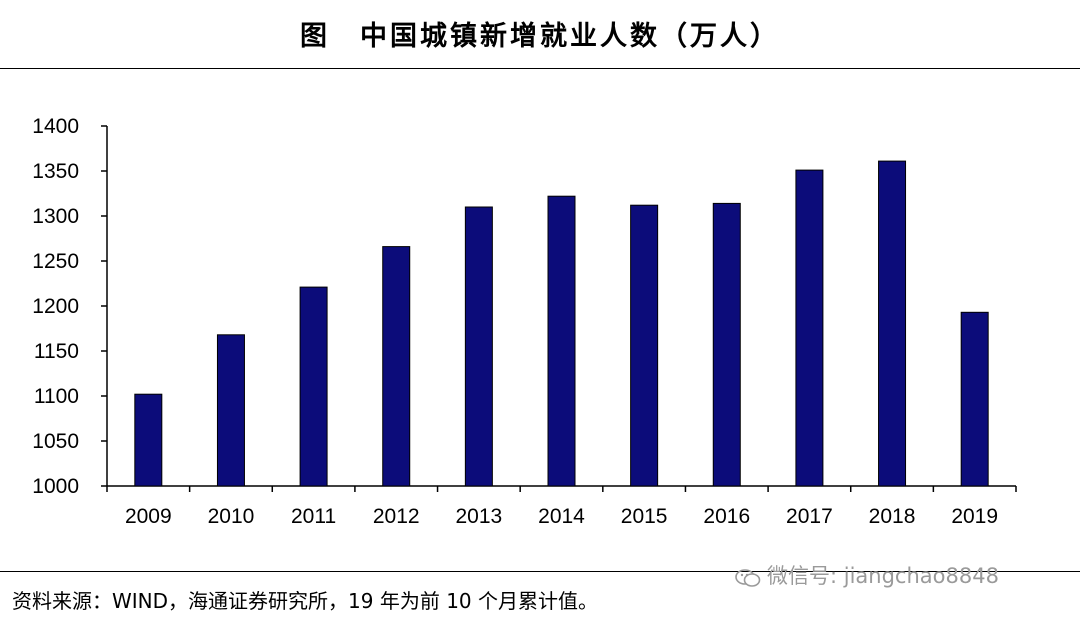 The image size is (1080, 624). I want to click on bar-2012, so click(396, 366).